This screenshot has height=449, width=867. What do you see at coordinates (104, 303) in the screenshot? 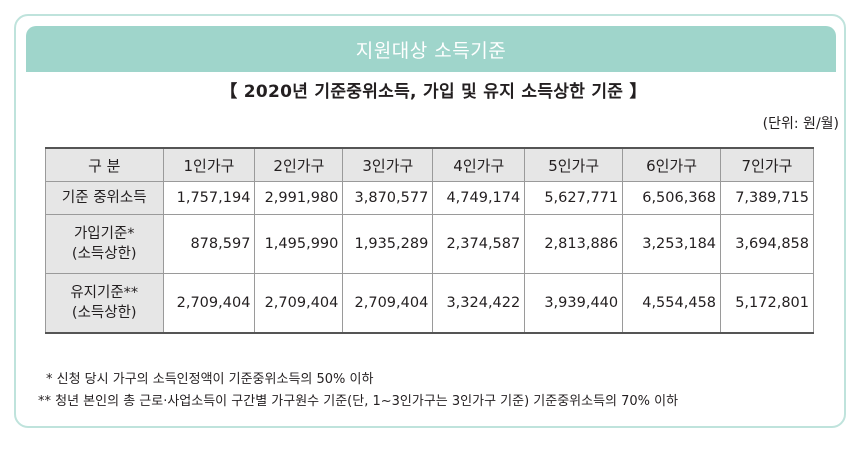
I see `row-label: 유지기준** (소득상한)` at bounding box center [104, 303].